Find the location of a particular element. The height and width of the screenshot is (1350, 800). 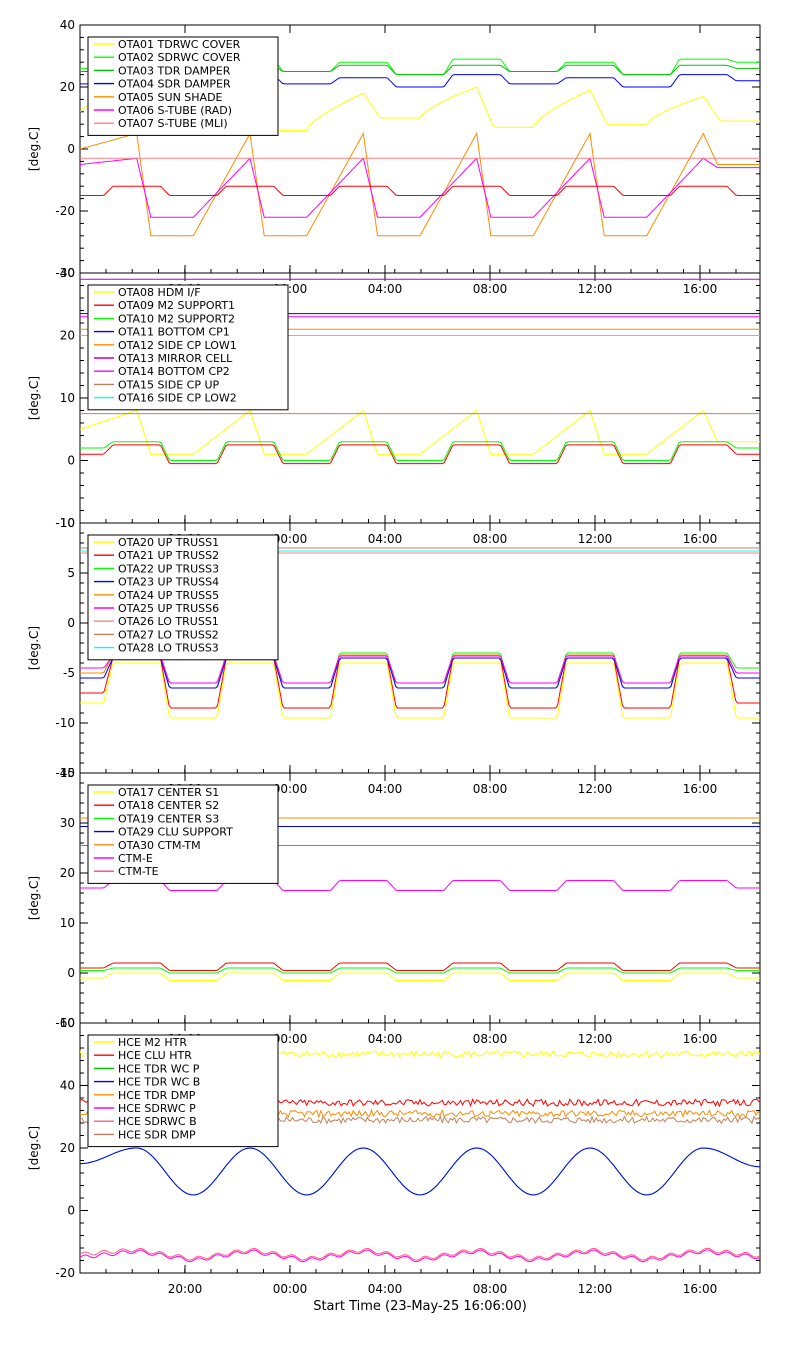

legend-label: OTA24 UP TRUSS5 is located at coordinates (168, 595).